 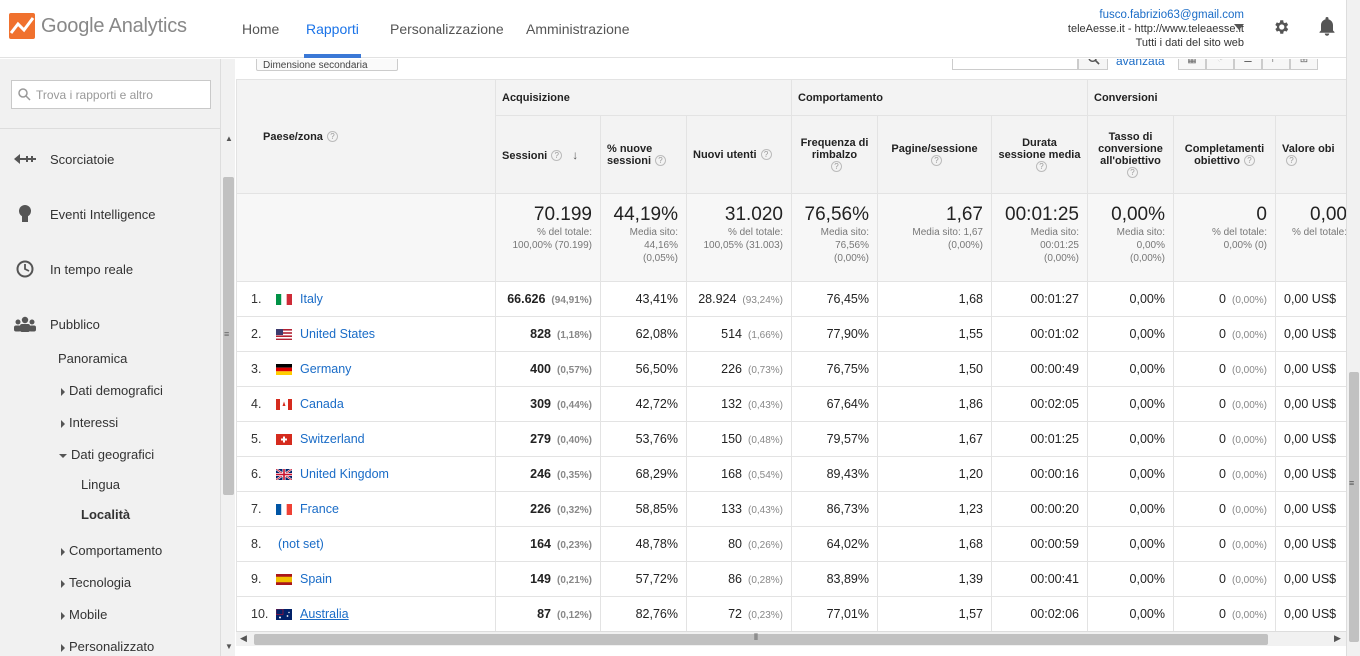 I want to click on sessions-value: 149, so click(x=540, y=579).